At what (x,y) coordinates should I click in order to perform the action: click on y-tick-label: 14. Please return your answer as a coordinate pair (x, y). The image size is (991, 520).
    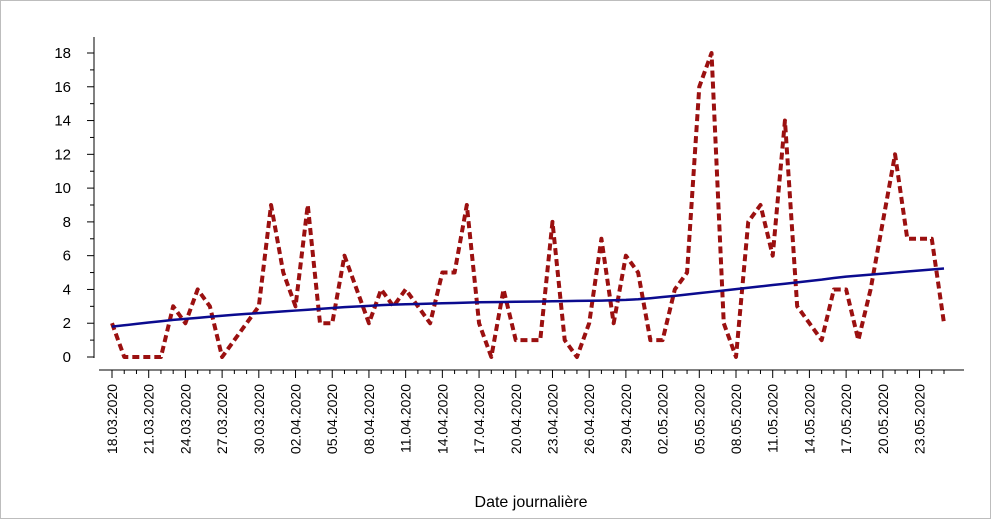
    Looking at the image, I should click on (62, 121).